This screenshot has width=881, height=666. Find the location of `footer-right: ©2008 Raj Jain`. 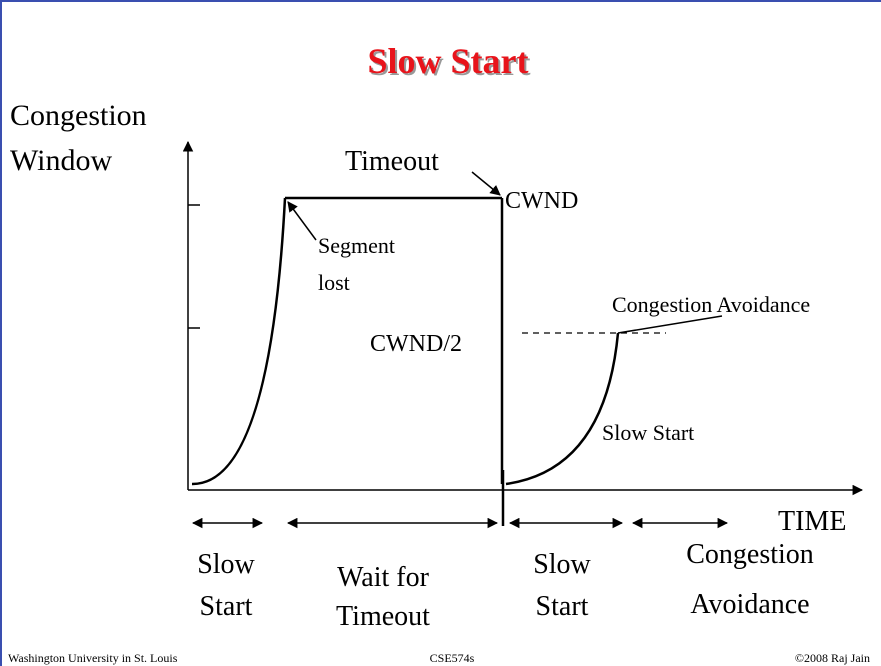

footer-right: ©2008 Raj Jain is located at coordinates (832, 658).